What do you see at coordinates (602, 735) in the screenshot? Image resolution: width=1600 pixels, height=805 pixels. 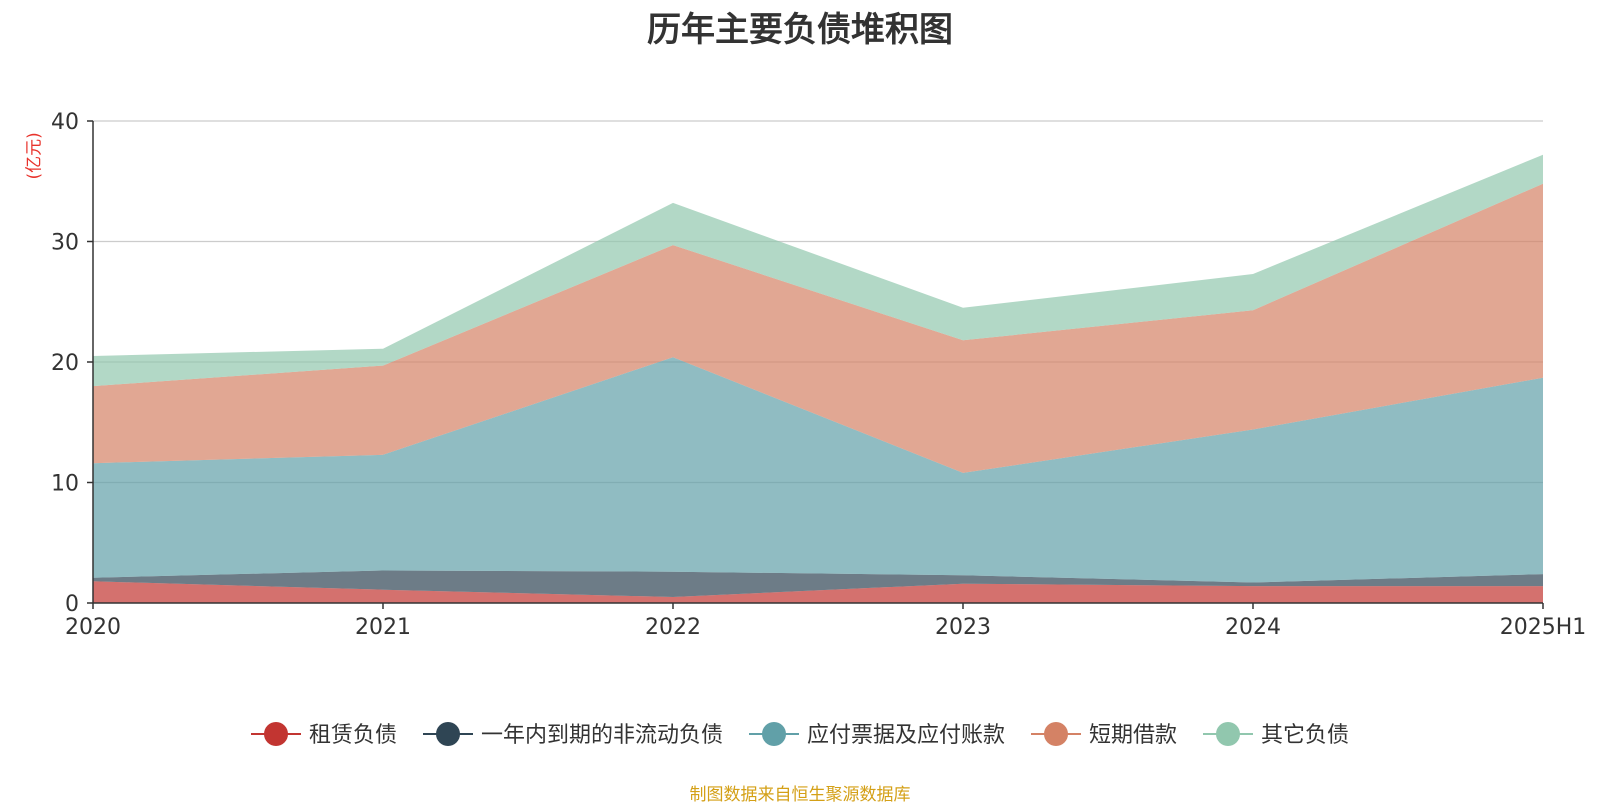 I see `legend-label: 一年内到期的非流动负债` at bounding box center [602, 735].